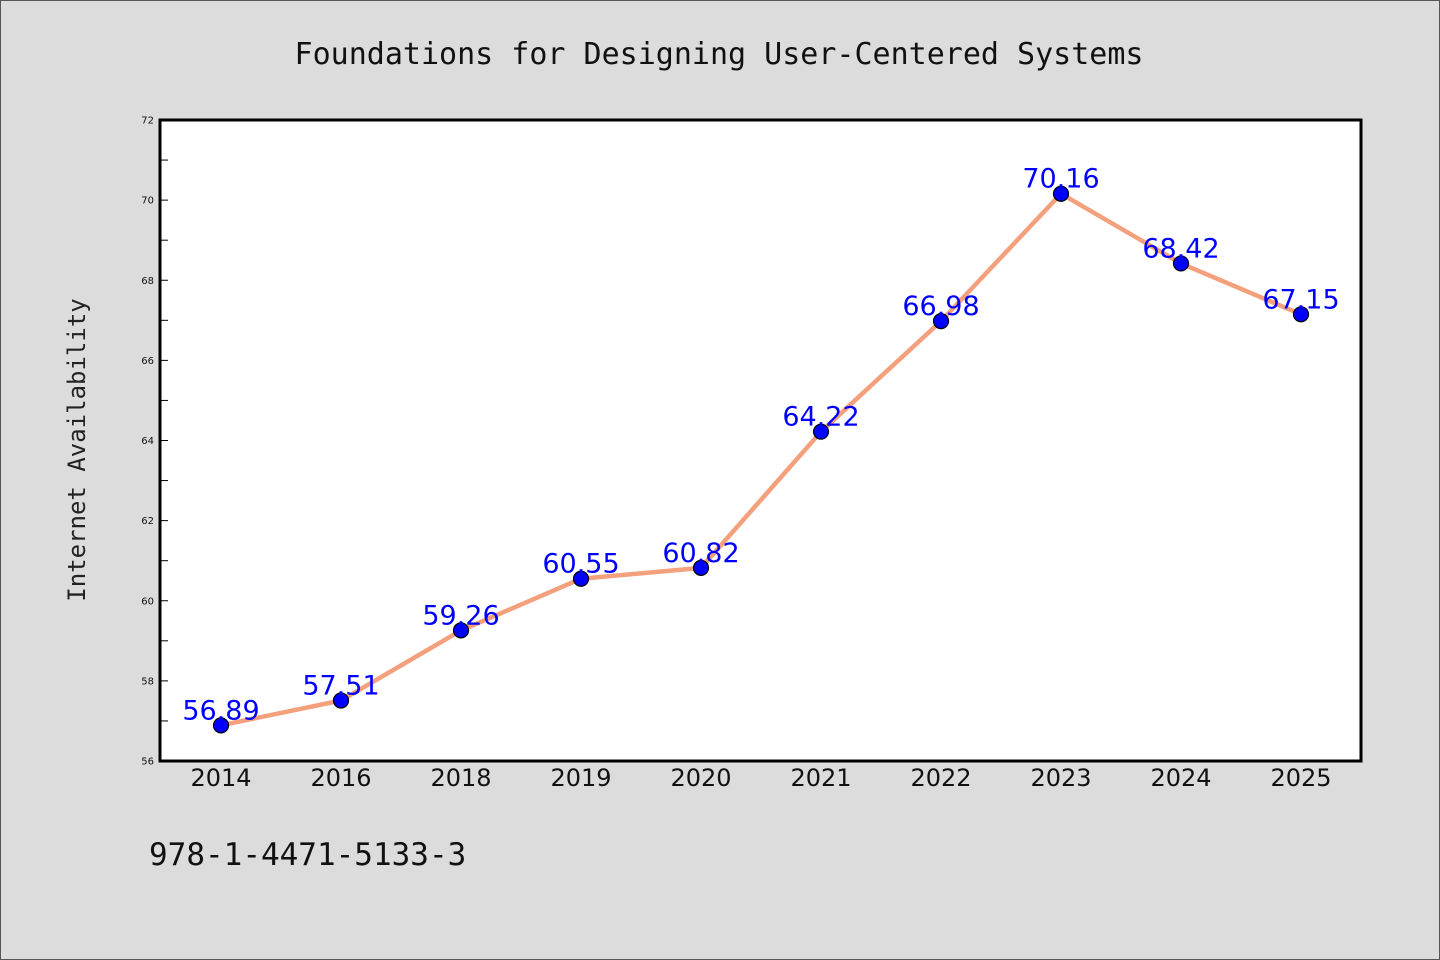 The height and width of the screenshot is (960, 1440). What do you see at coordinates (1300, 299) in the screenshot?
I see `data-label: 67.15` at bounding box center [1300, 299].